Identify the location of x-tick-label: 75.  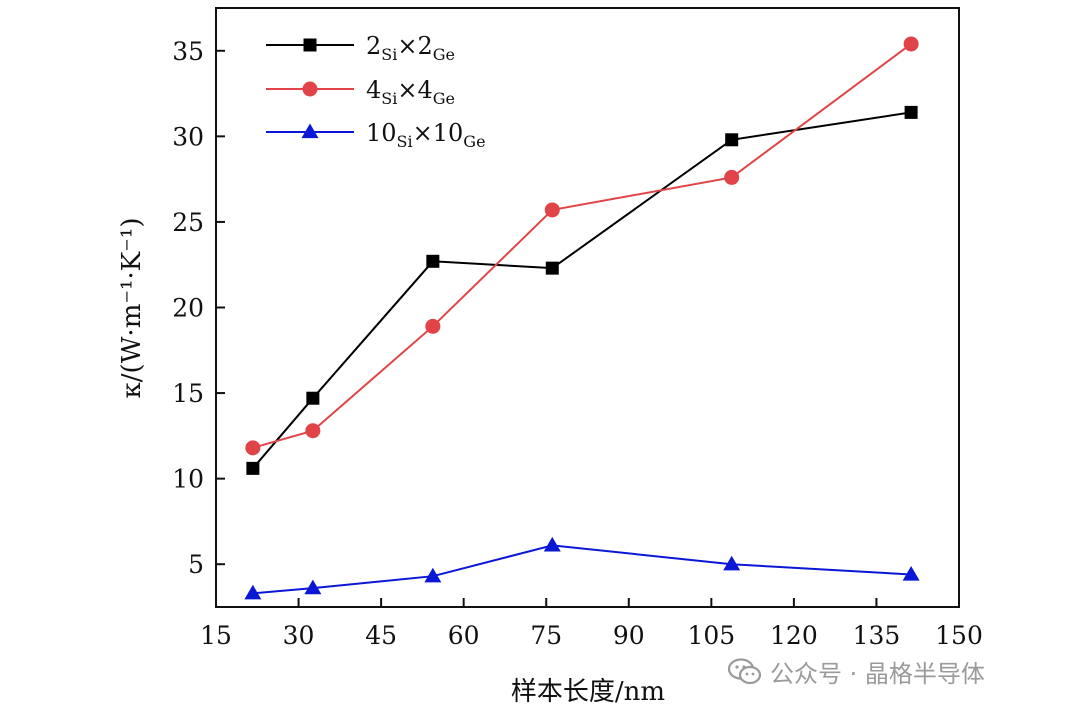
(546, 635).